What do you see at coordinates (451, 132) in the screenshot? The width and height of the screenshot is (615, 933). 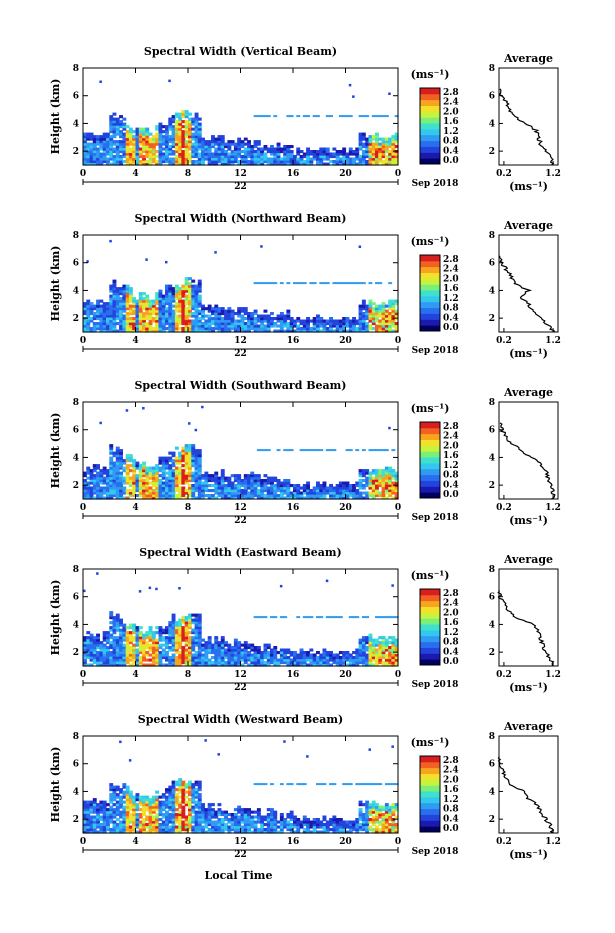 I see `colorbar-tick-label: 1.2` at bounding box center [451, 132].